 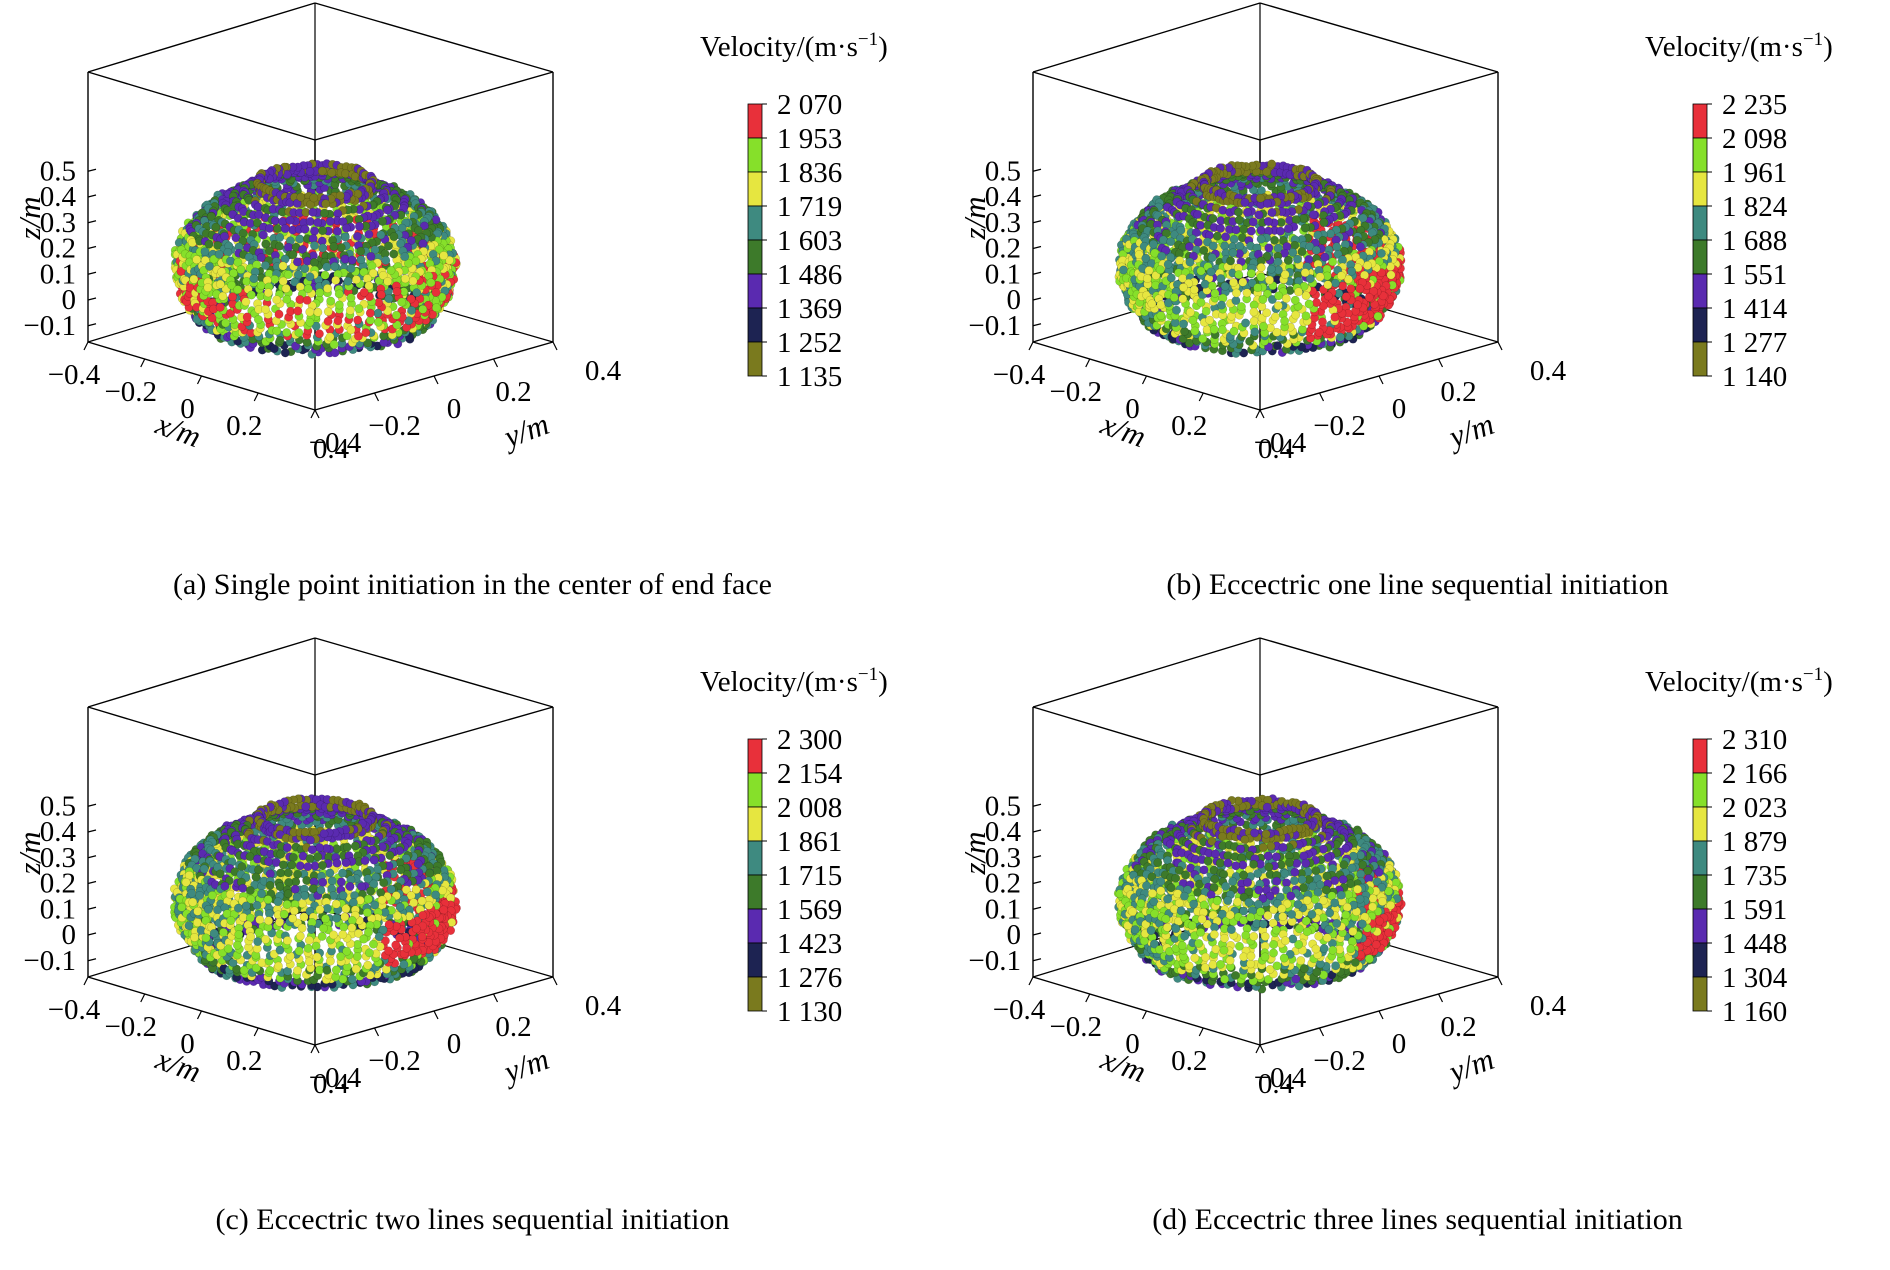 What do you see at coordinates (1399, 409) in the screenshot?
I see `y-tick-label-b-2: 0` at bounding box center [1399, 409].